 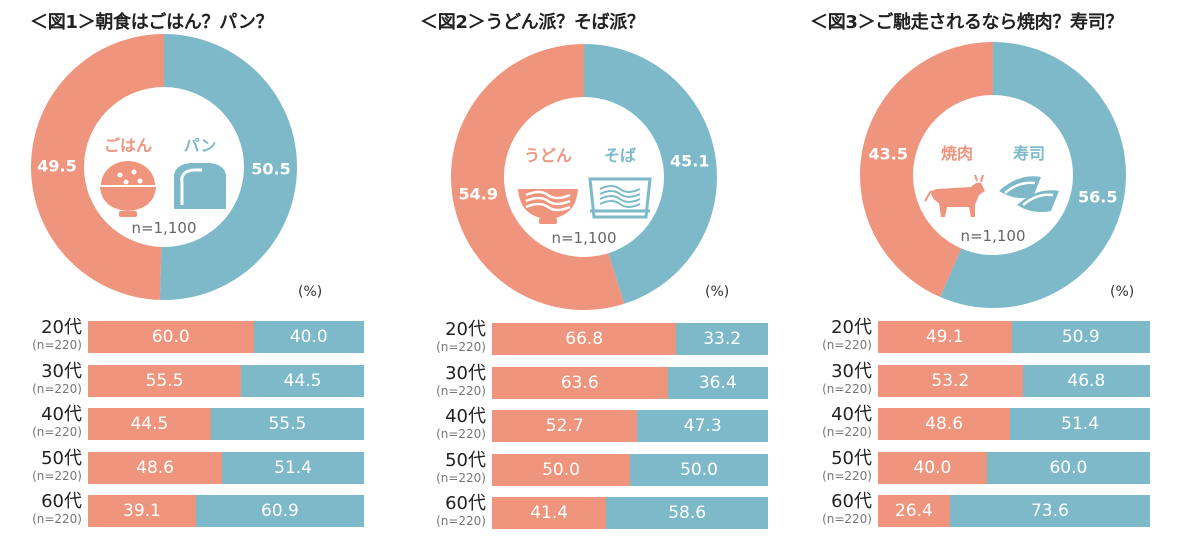 I want to click on donut-category-left: ごはん, so click(x=128, y=145).